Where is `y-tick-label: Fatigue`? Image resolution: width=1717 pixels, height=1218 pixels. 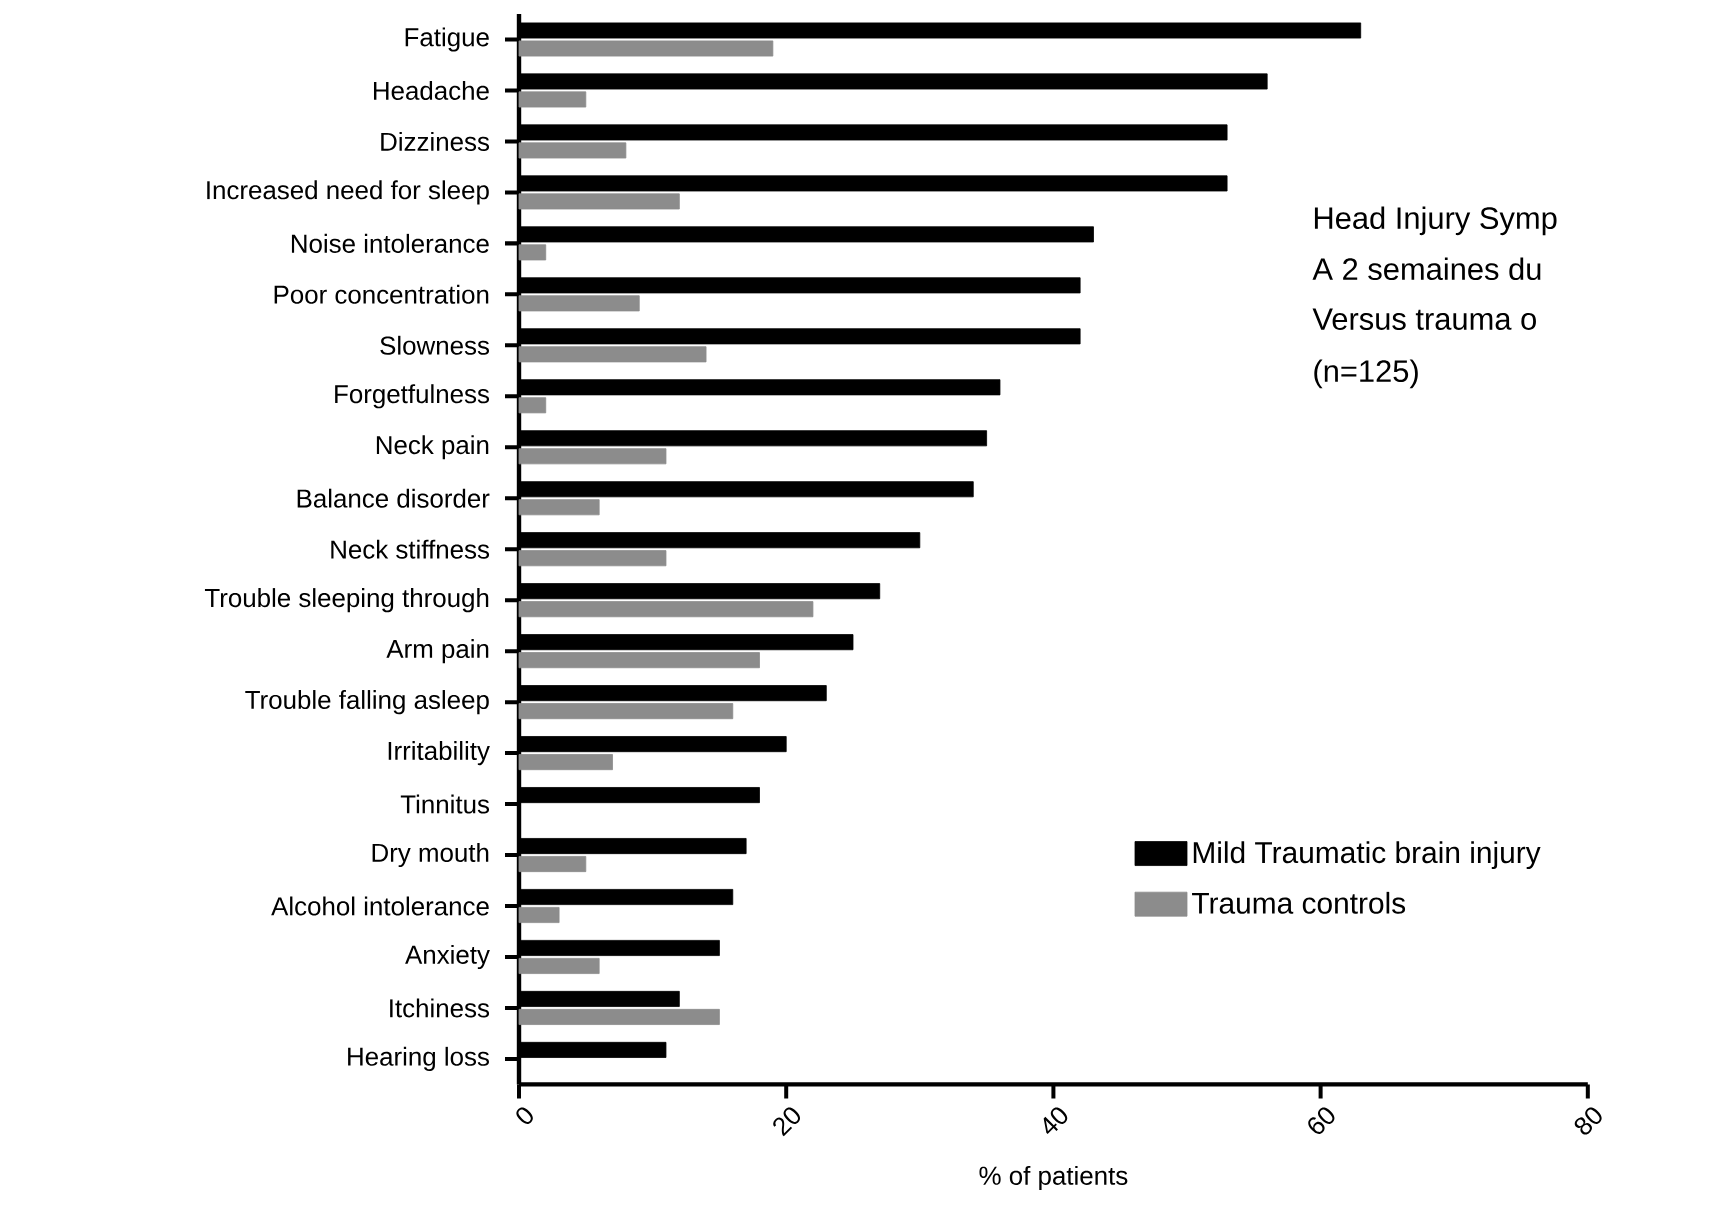
y-tick-label: Fatigue is located at coordinates (447, 39).